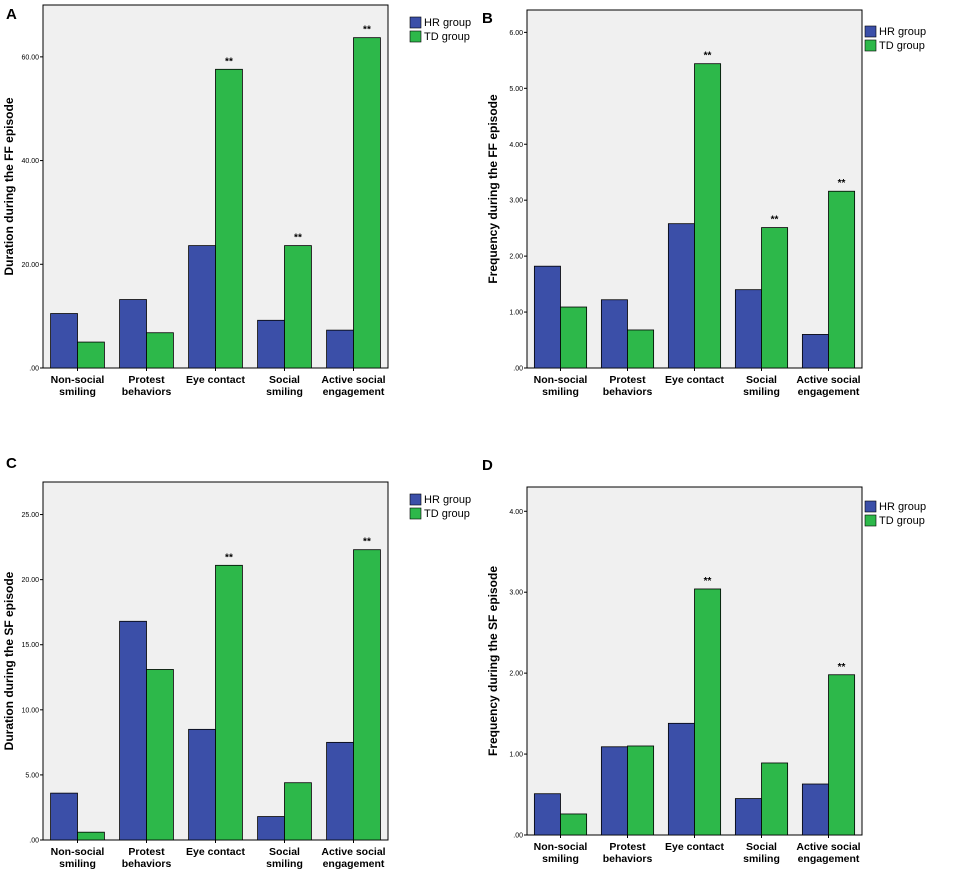 This screenshot has width=958, height=870. I want to click on y-tick-label: 25.00, so click(30, 515).